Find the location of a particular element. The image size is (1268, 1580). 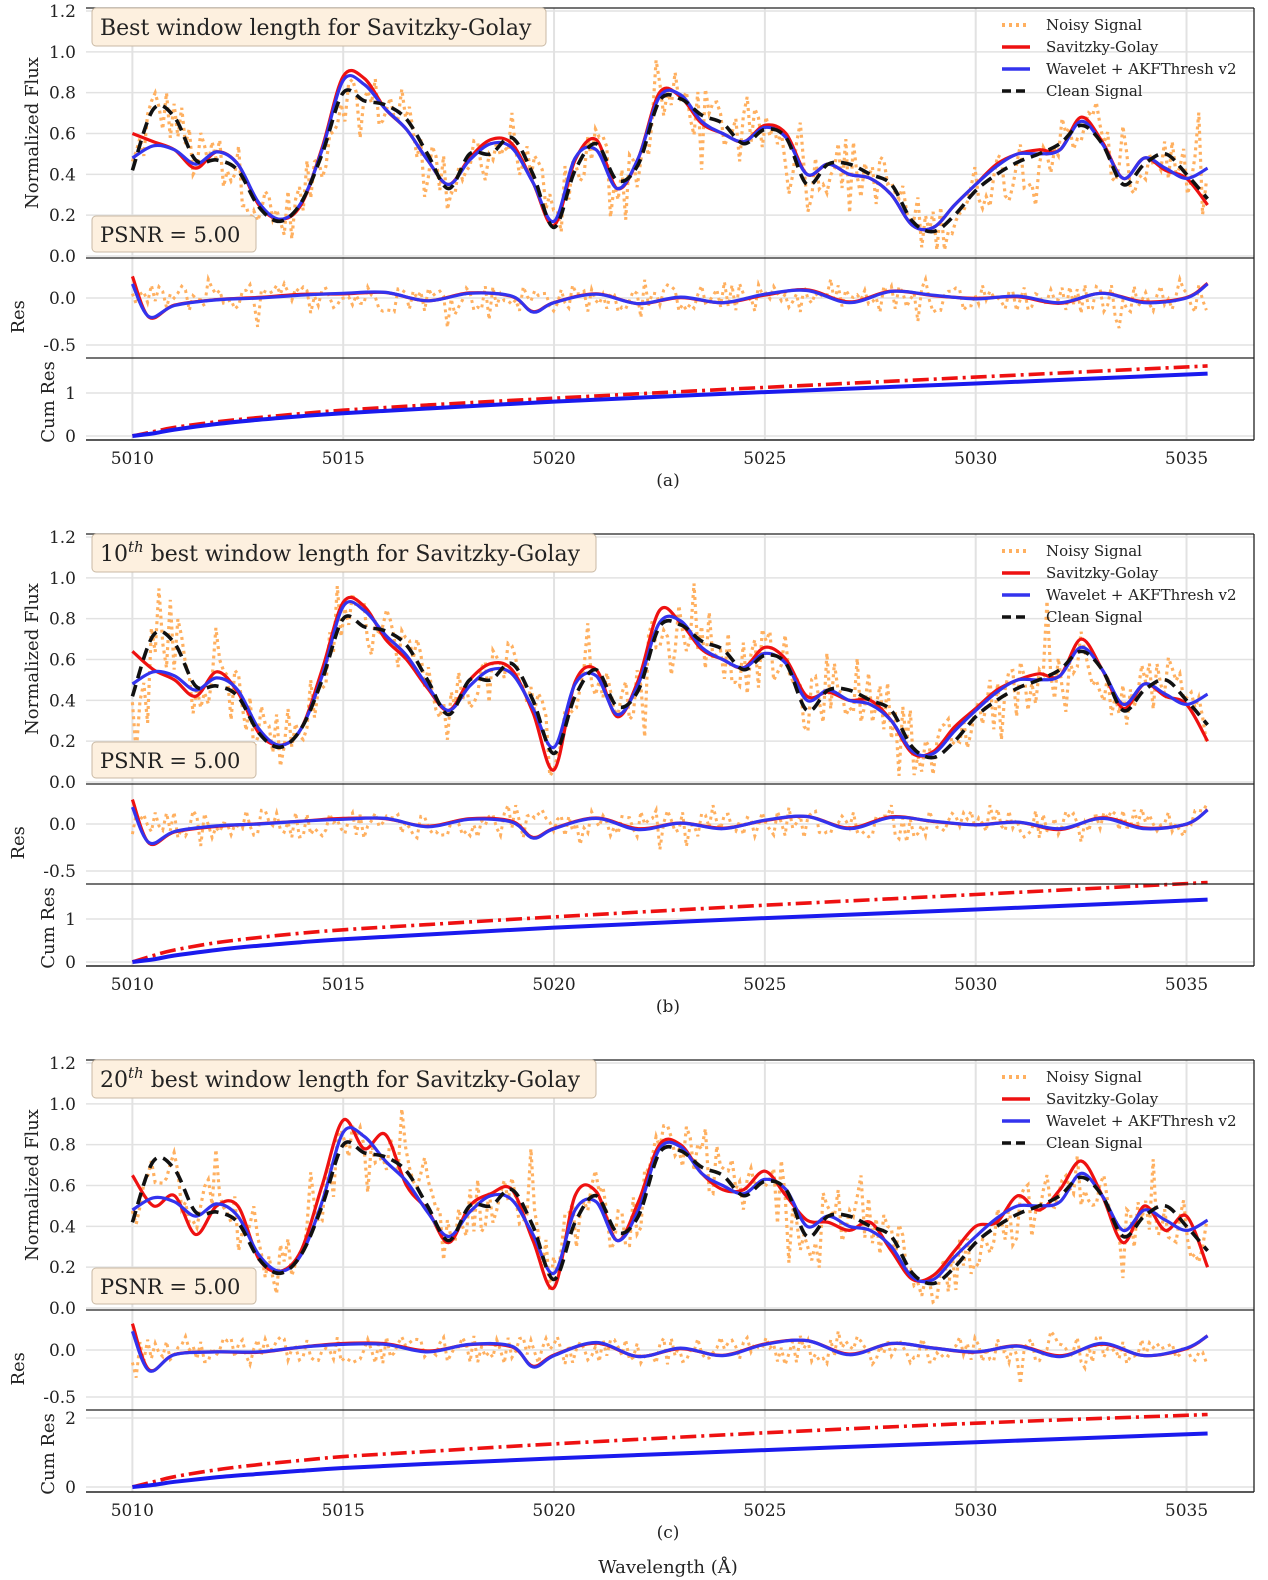

savitzky-golay-line is located at coordinates (670, 1204).